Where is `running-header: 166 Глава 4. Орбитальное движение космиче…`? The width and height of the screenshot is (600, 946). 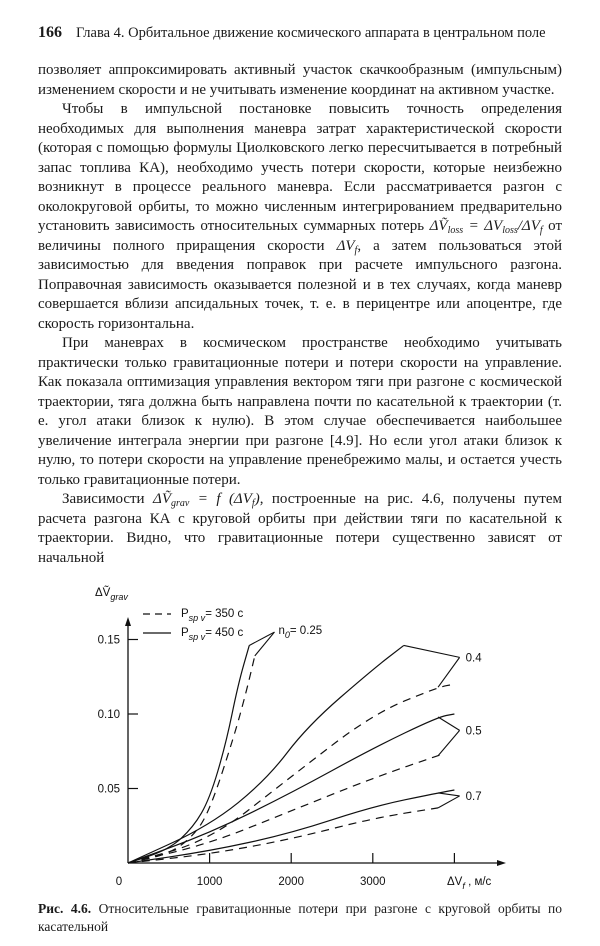
running-header: 166 Глава 4. Орбитальное движение космиче… is located at coordinates (300, 33).